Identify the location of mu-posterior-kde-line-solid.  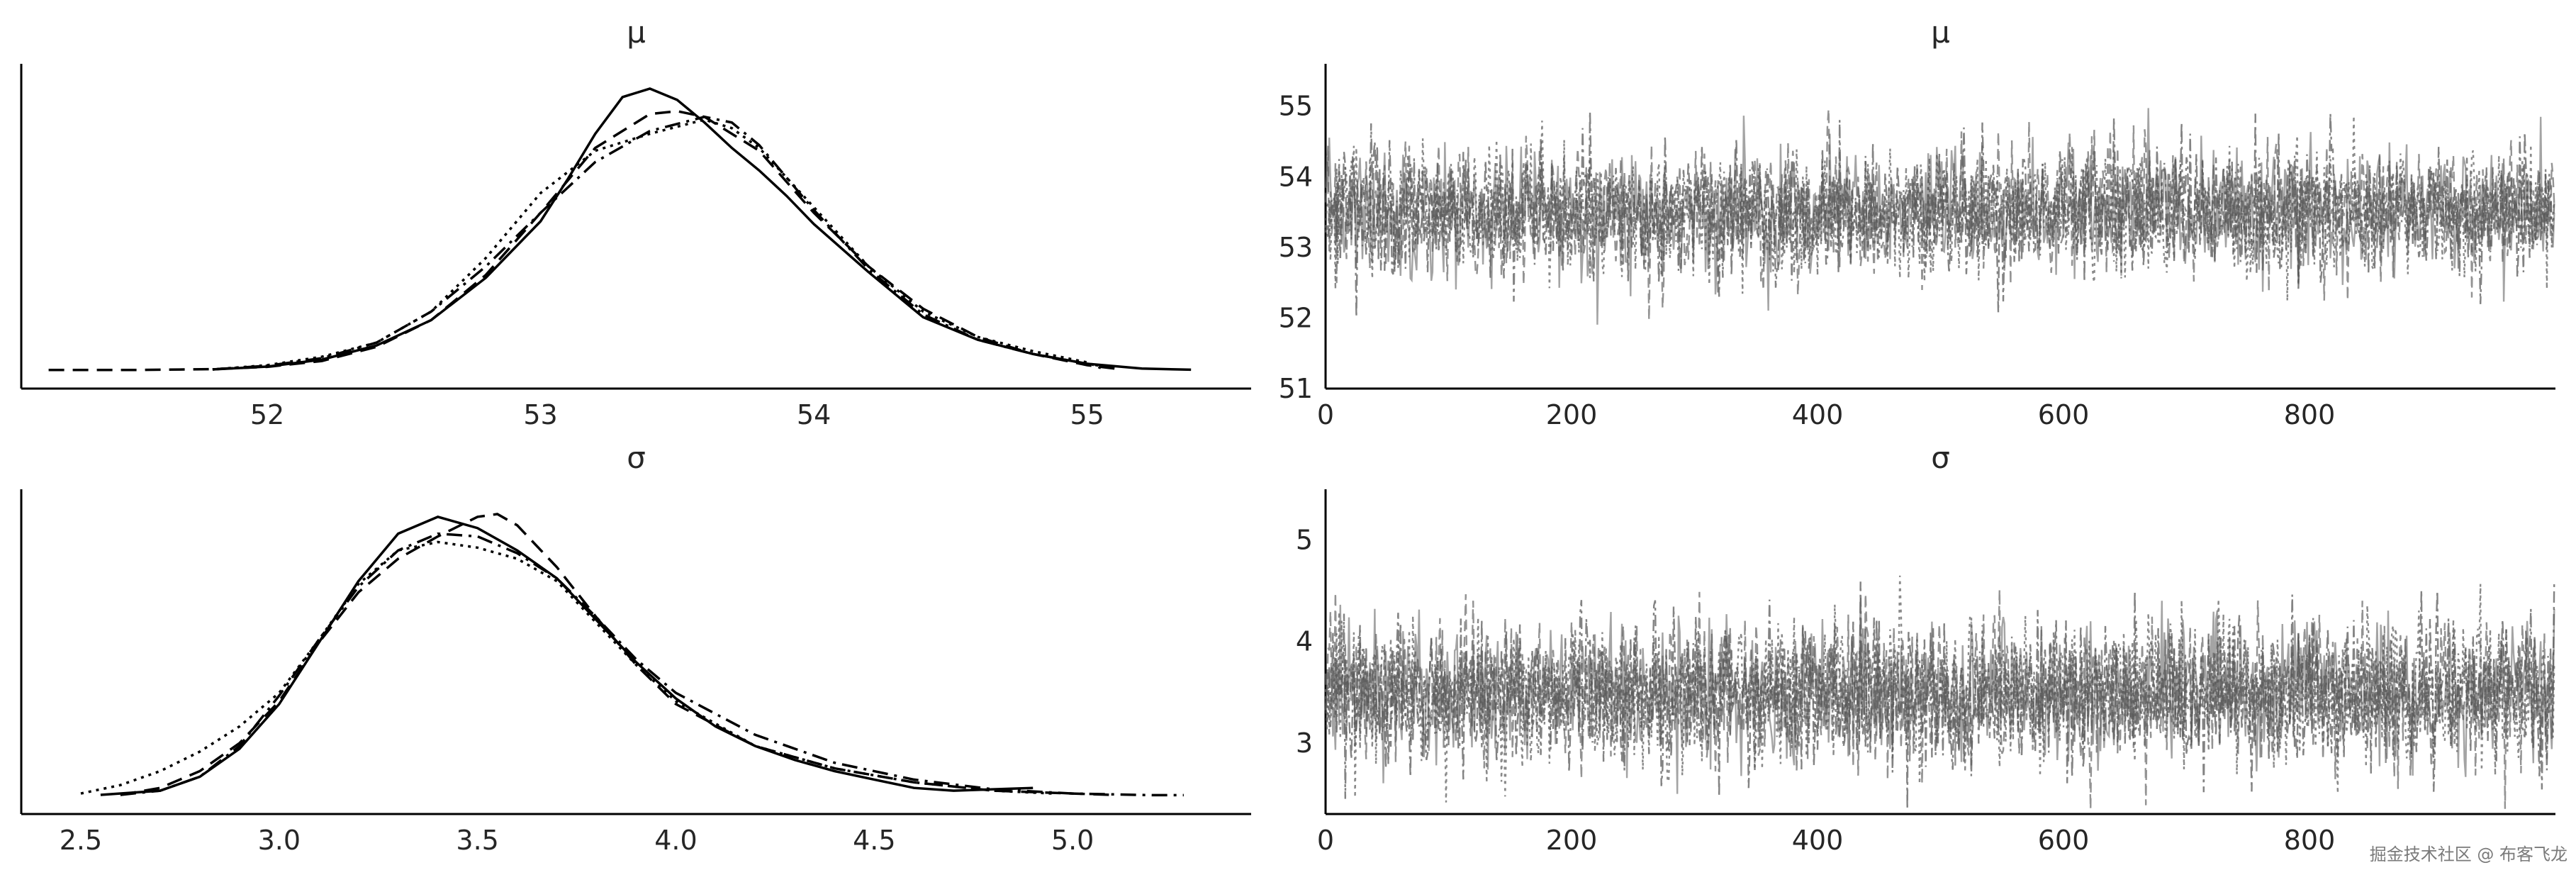
(702, 230).